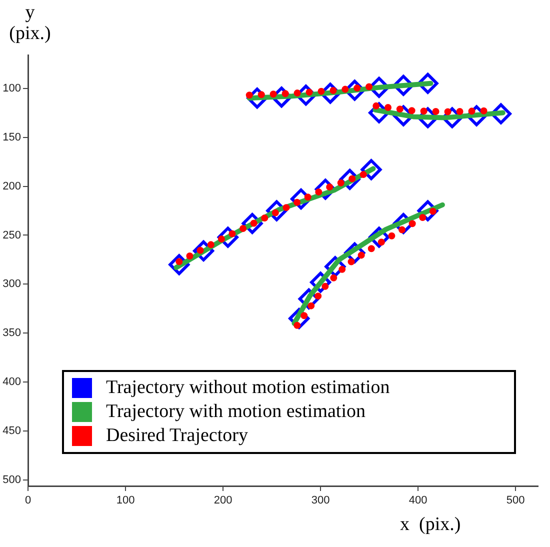  What do you see at coordinates (28, 500) in the screenshot?
I see `x-tick-label: 0` at bounding box center [28, 500].